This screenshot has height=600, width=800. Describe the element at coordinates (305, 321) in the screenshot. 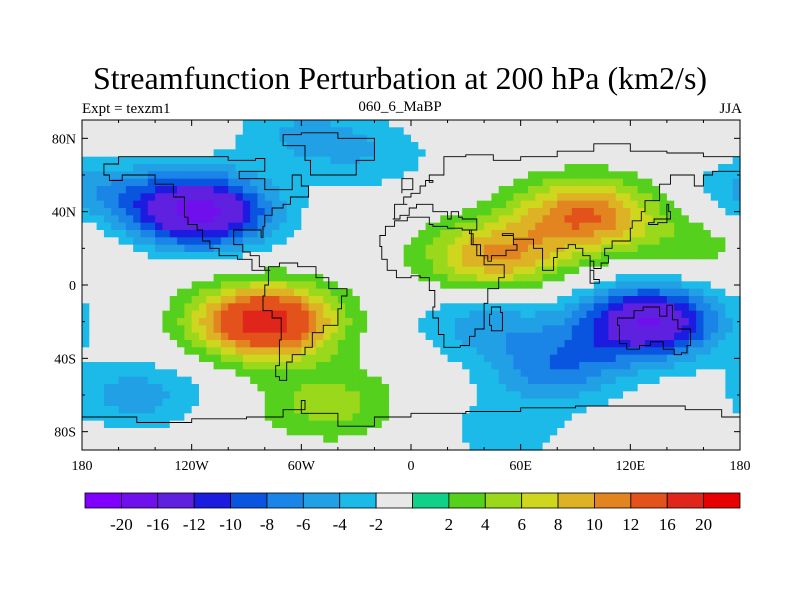

I see `coastline` at that location.